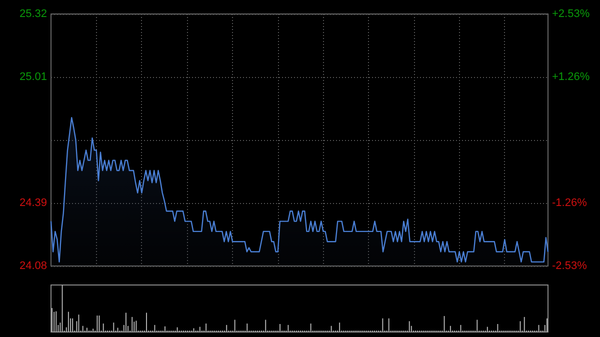 The height and width of the screenshot is (337, 600). What do you see at coordinates (33, 203) in the screenshot?
I see `y-tick-label: 24.39` at bounding box center [33, 203].